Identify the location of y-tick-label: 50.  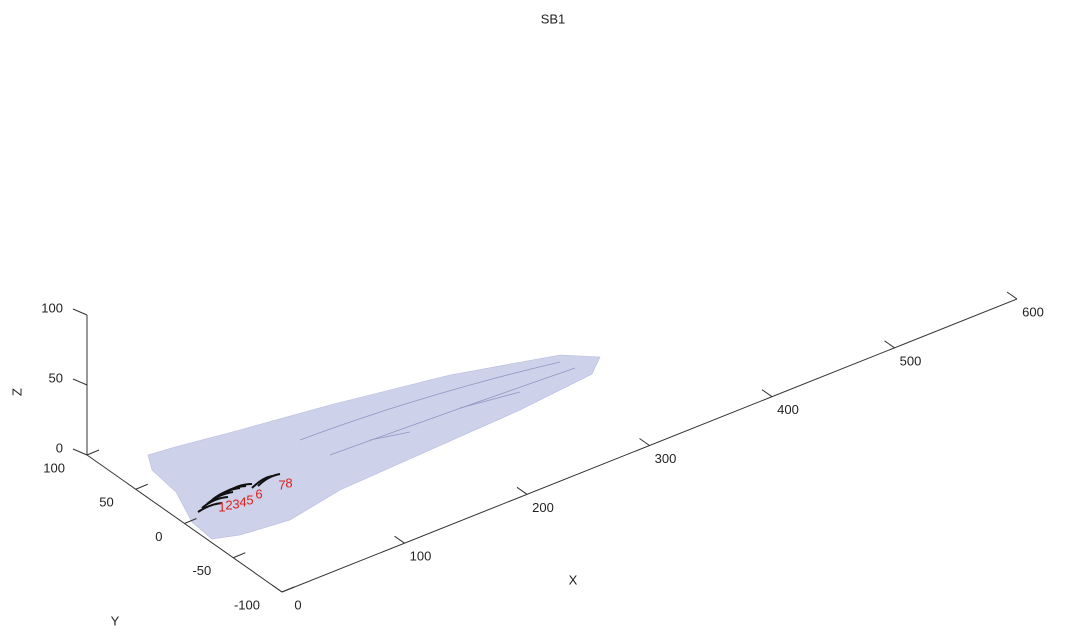
(106, 502).